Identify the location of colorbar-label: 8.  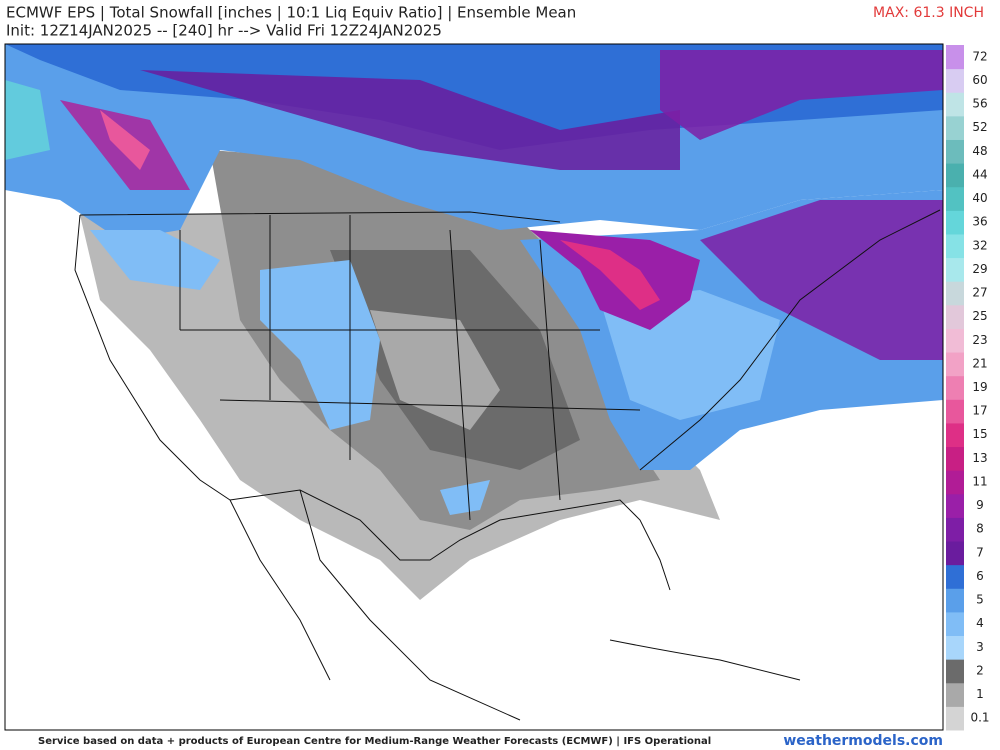
(980, 529).